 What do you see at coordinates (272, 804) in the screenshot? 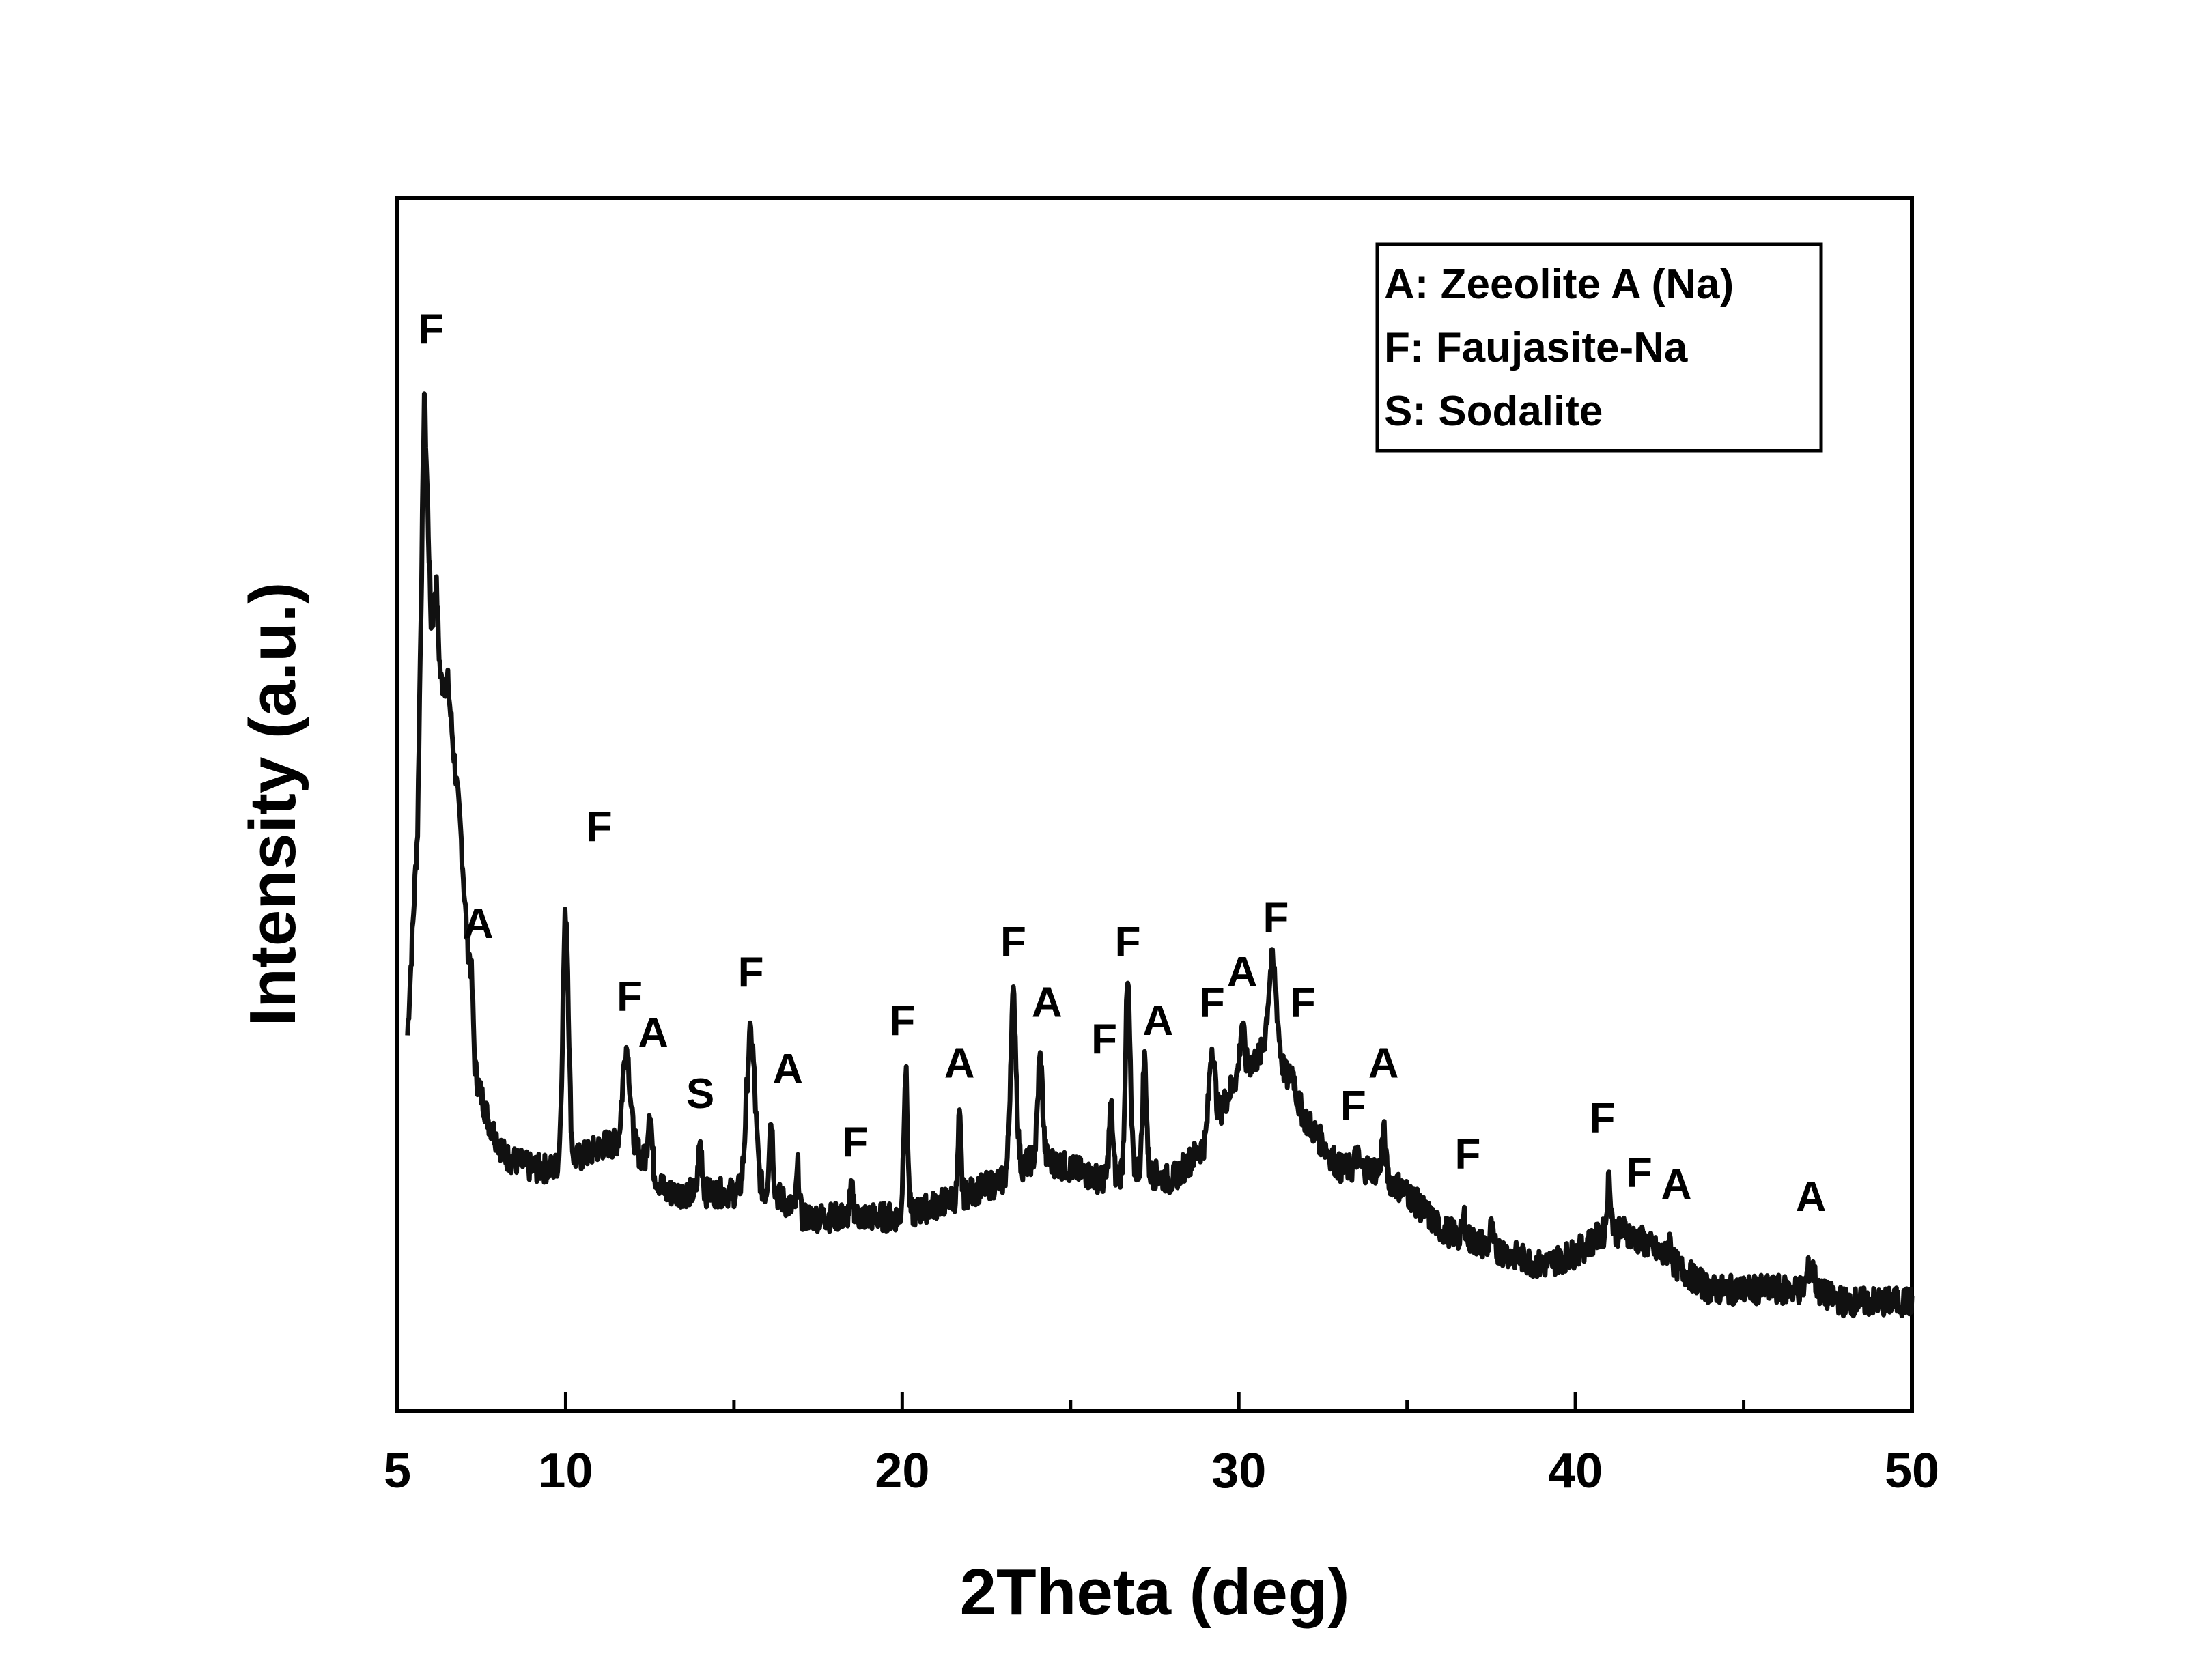
I see `y-axis-title: Intensity (a.u.)` at bounding box center [272, 804].